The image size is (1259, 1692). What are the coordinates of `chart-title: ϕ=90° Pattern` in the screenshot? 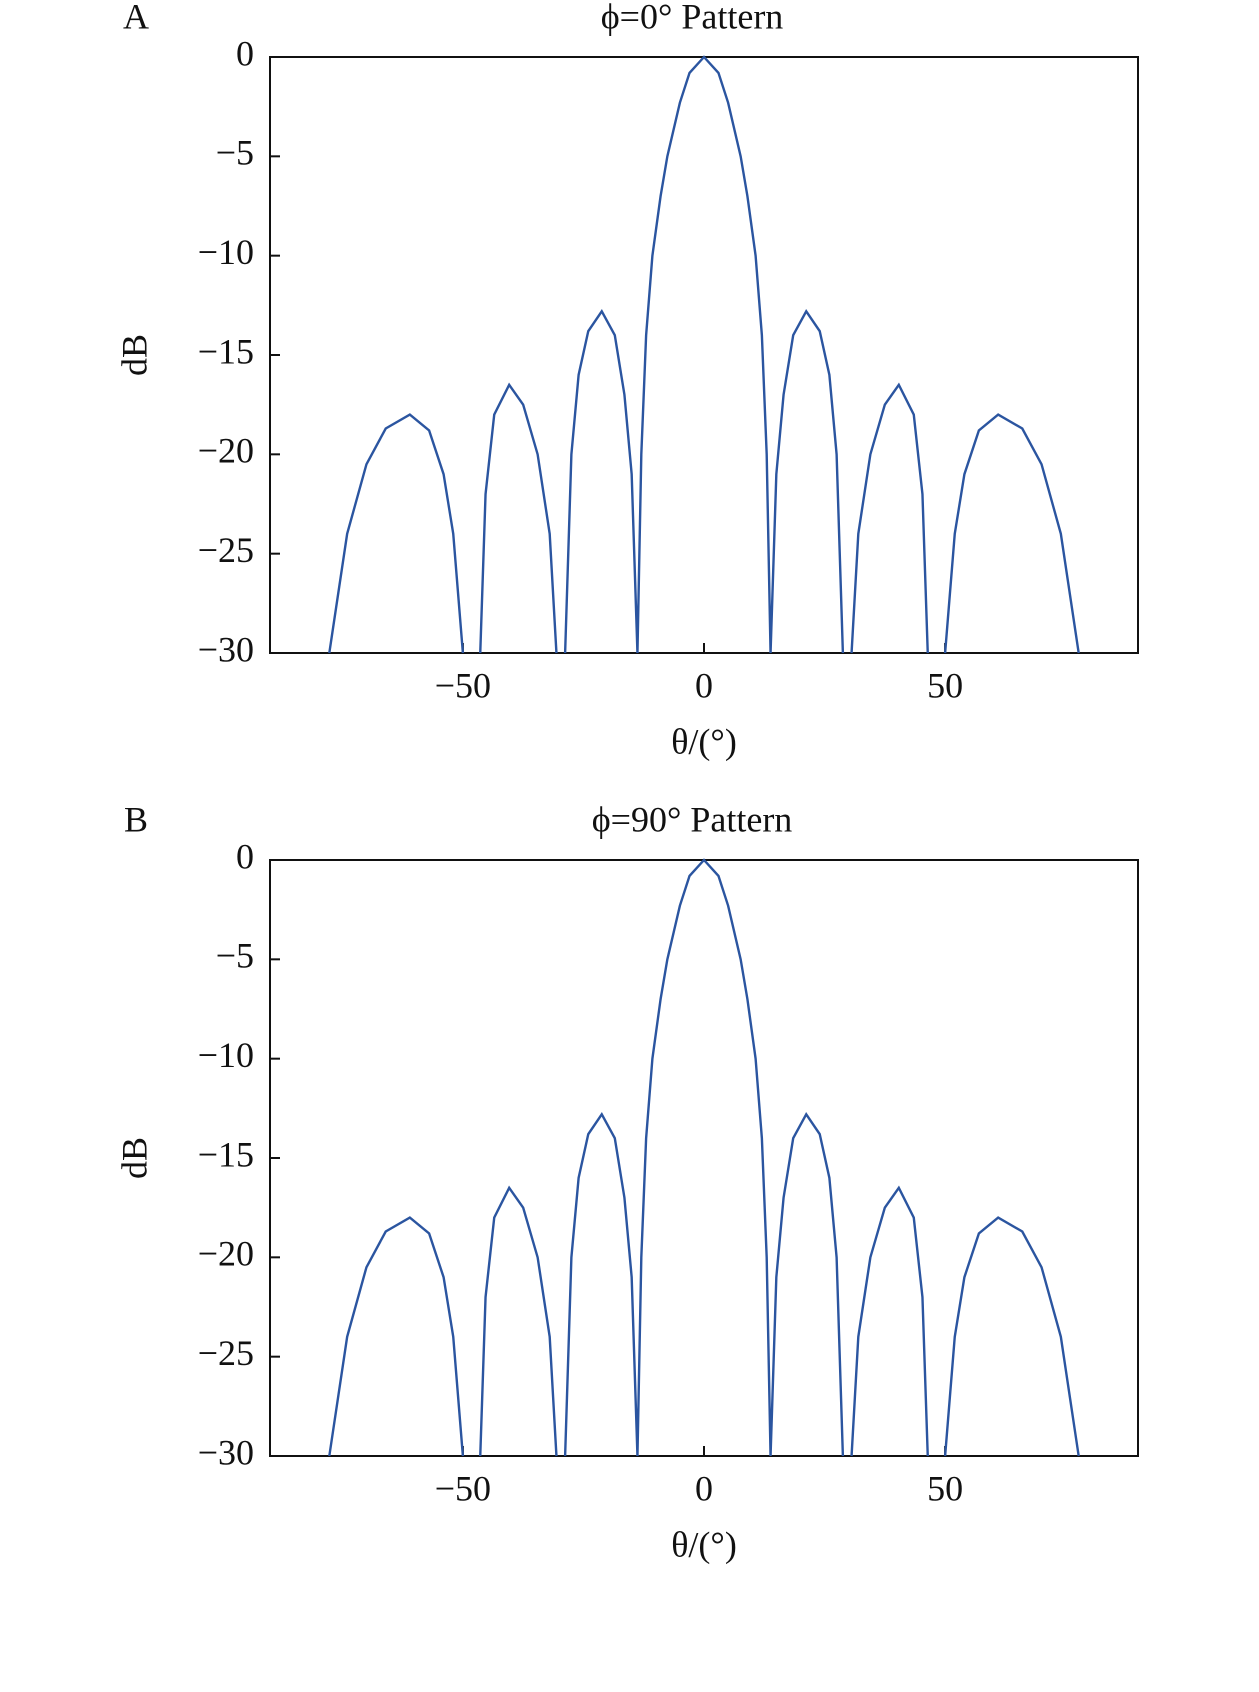 It's located at (692, 819).